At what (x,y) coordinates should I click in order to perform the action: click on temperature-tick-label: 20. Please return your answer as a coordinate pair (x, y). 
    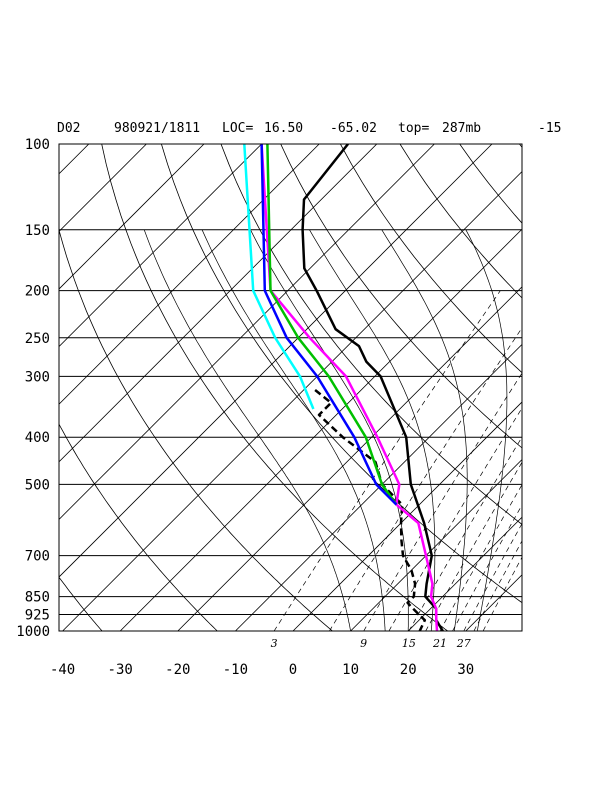
    Looking at the image, I should click on (408, 670).